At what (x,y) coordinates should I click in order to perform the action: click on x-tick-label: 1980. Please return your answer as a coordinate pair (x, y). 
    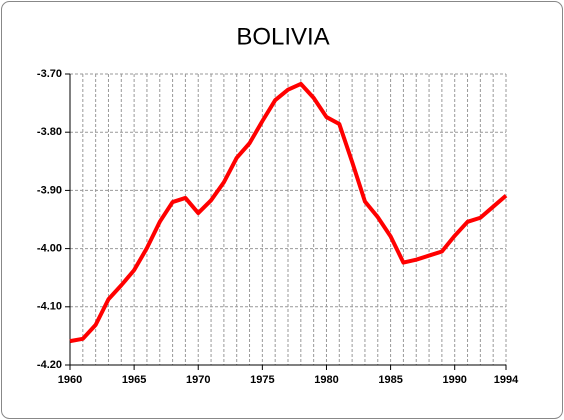
    Looking at the image, I should click on (326, 380).